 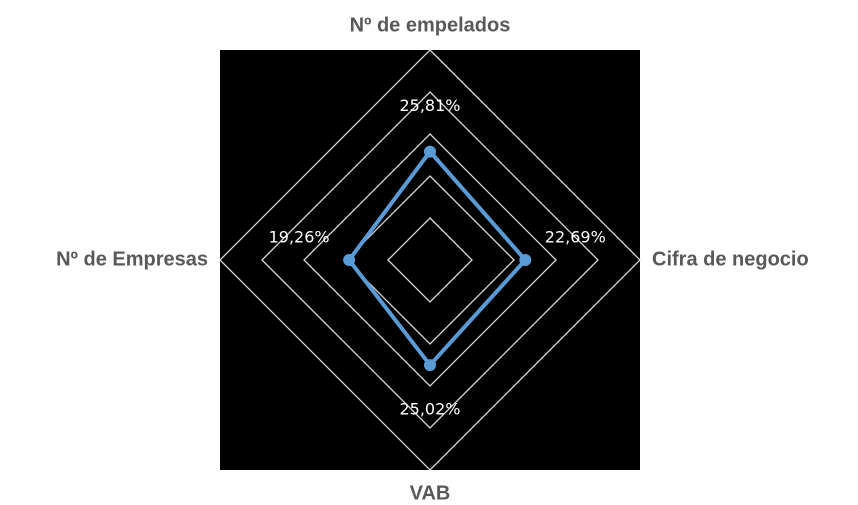 What do you see at coordinates (730, 259) in the screenshot?
I see `category-label: Cifra de negocio` at bounding box center [730, 259].